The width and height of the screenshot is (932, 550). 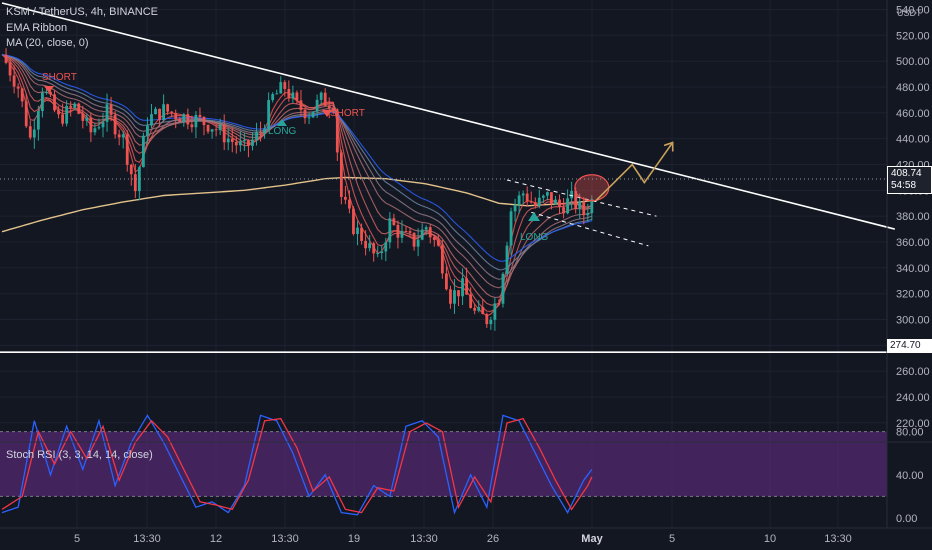 What do you see at coordinates (37, 28) in the screenshot?
I see `ema-ribbon-legend: EMA Ribbon` at bounding box center [37, 28].